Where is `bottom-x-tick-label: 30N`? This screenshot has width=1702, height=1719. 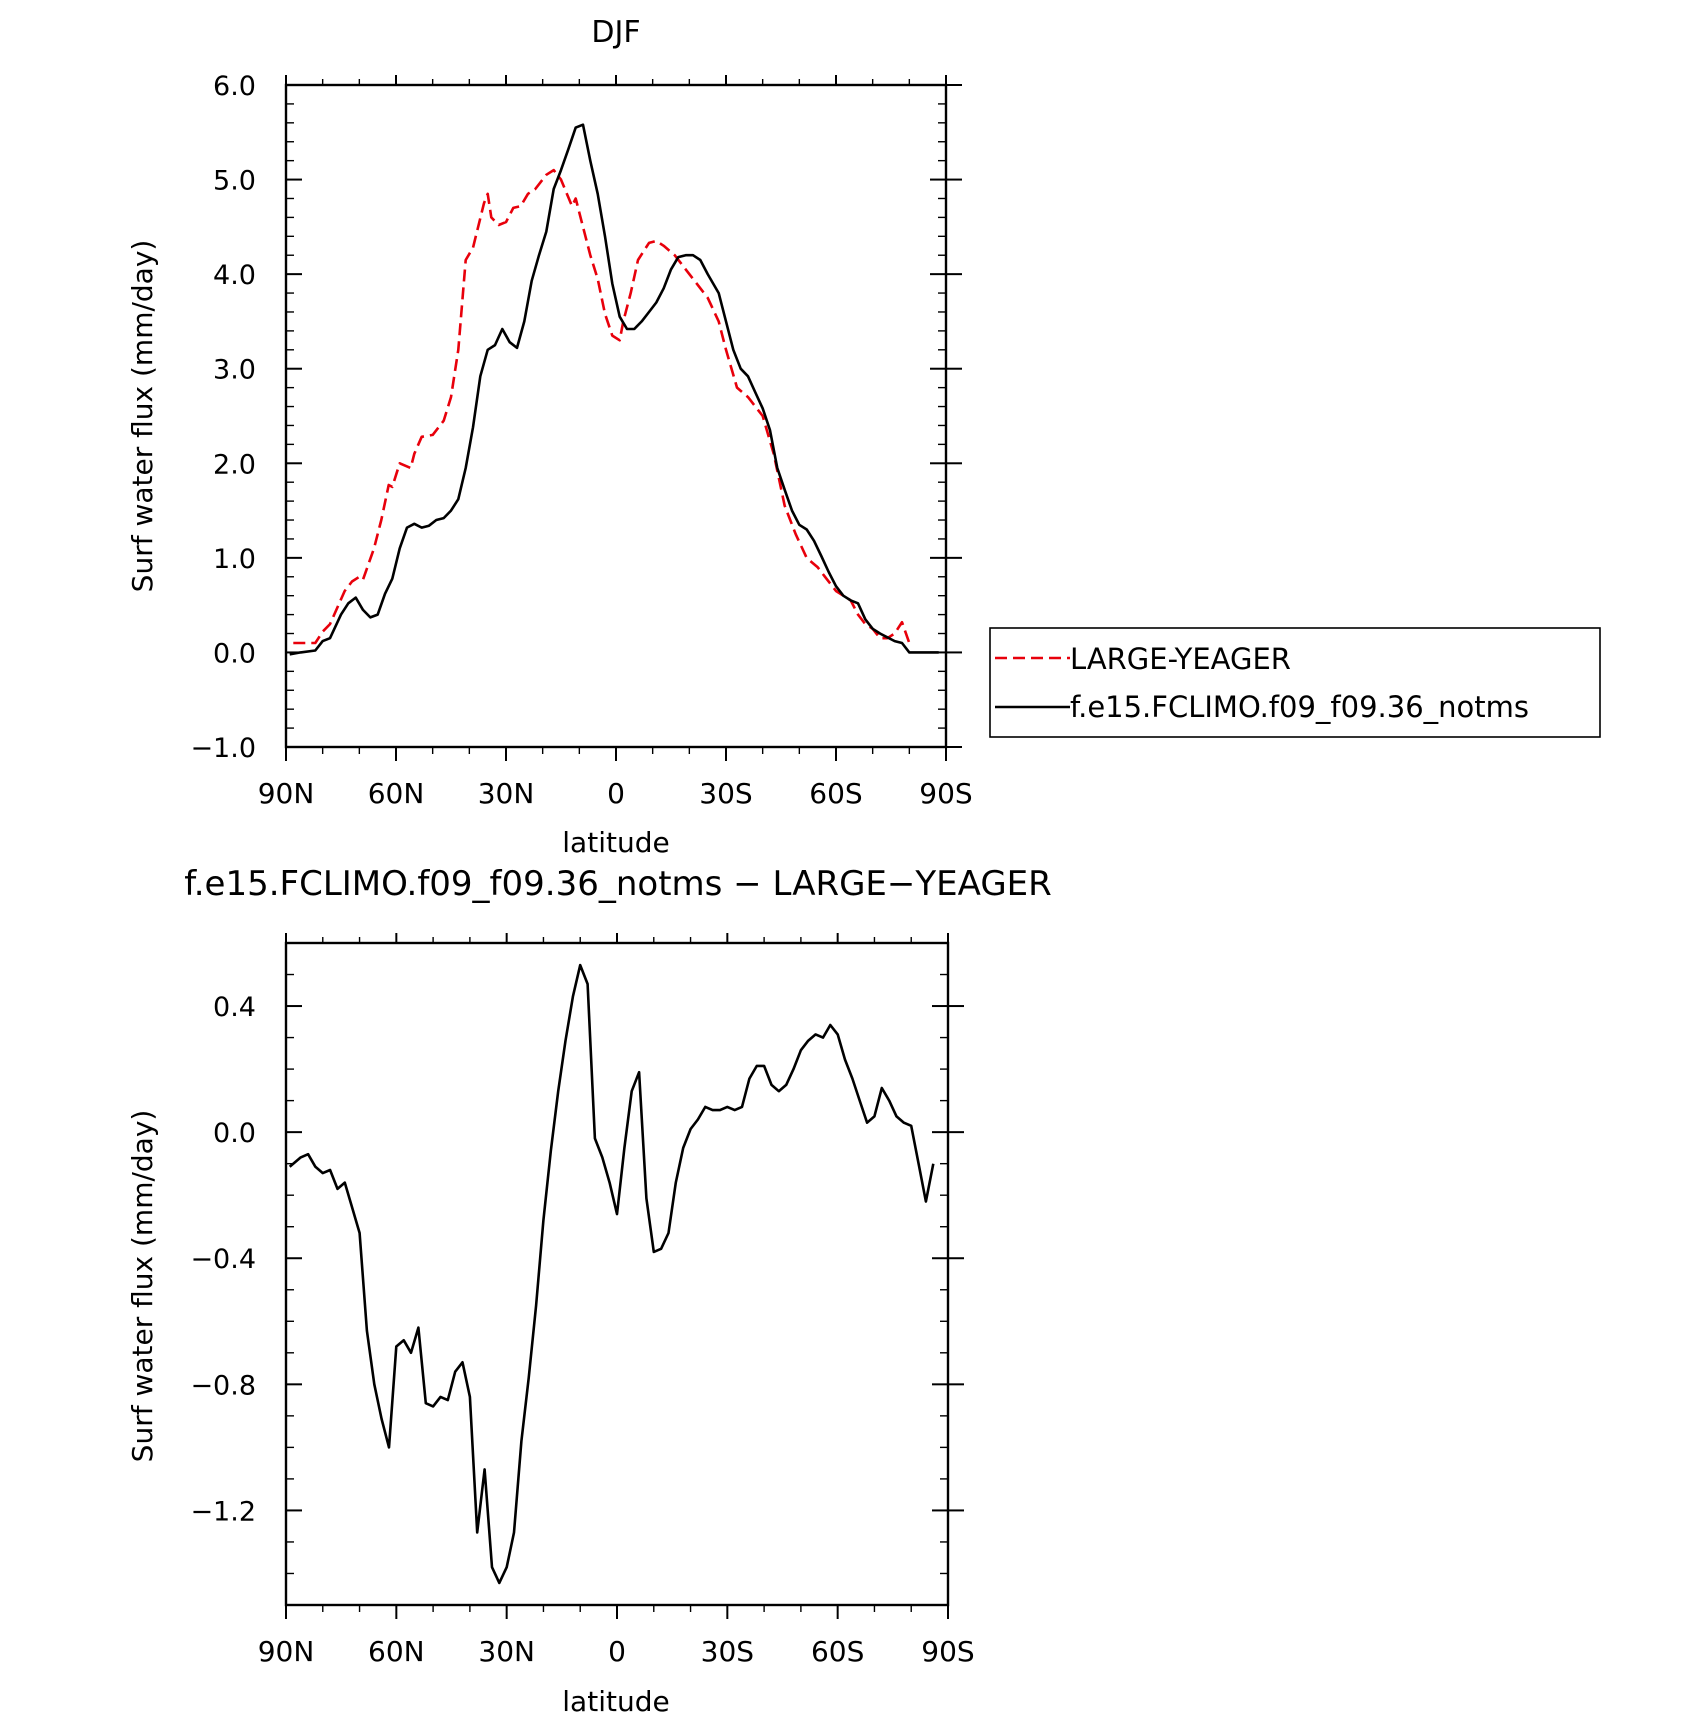
bottom-x-tick-label: 30N is located at coordinates (506, 1651).